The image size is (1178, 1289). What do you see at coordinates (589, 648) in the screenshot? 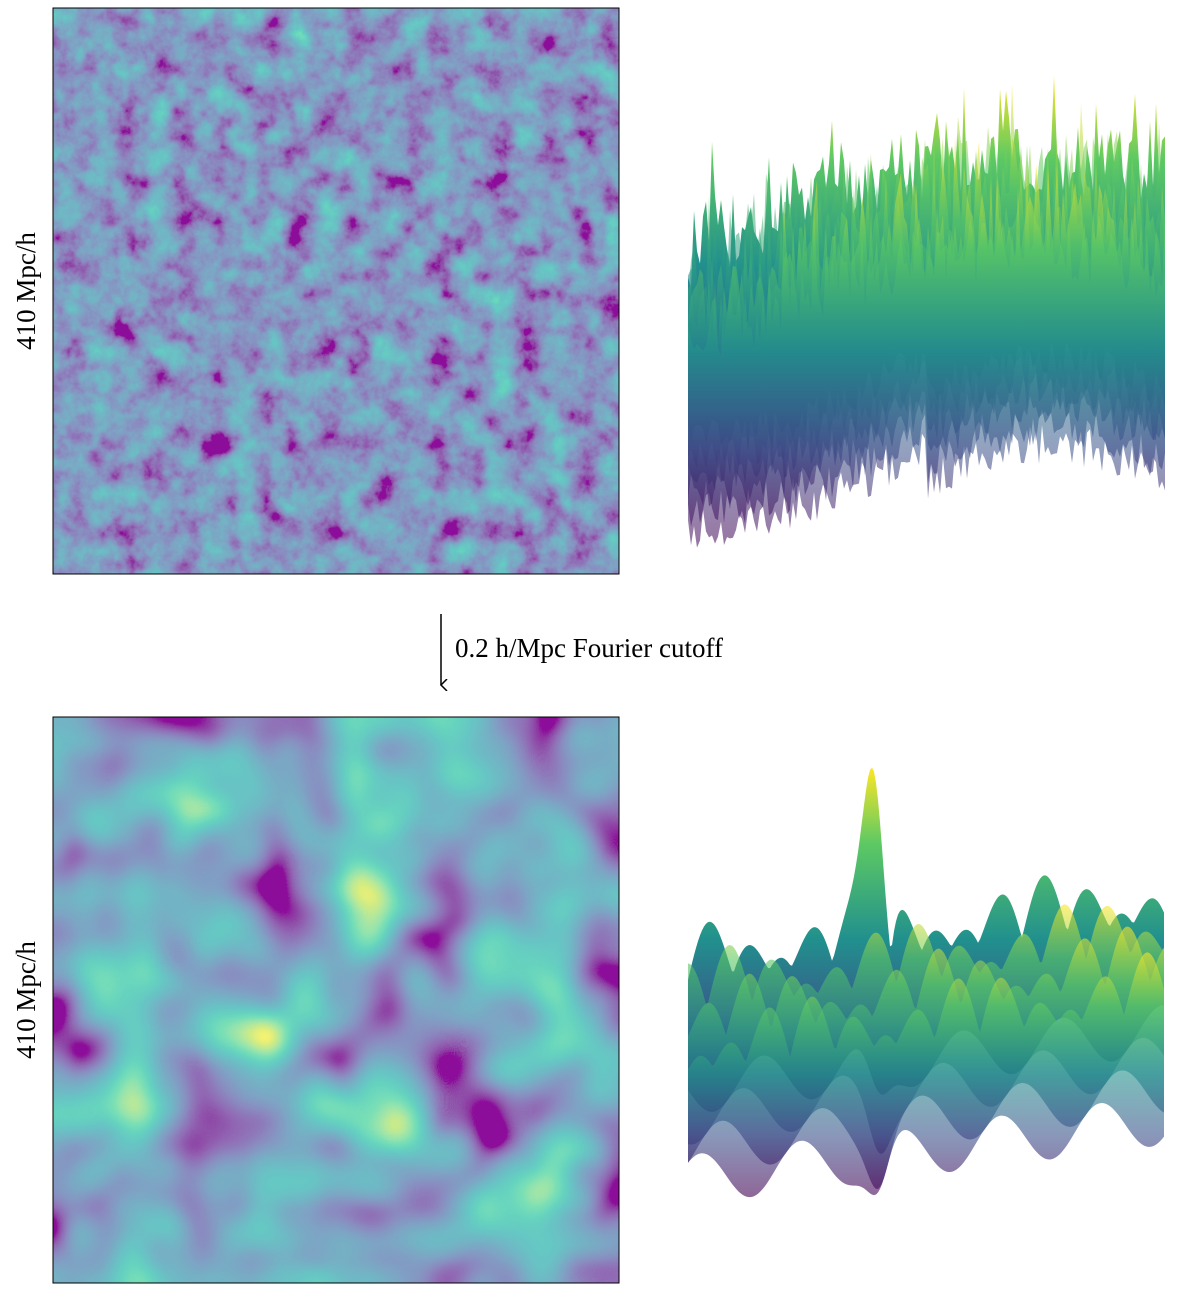
I see `arrow-label: 0.2 h/Mpc Fourier cutoff` at bounding box center [589, 648].